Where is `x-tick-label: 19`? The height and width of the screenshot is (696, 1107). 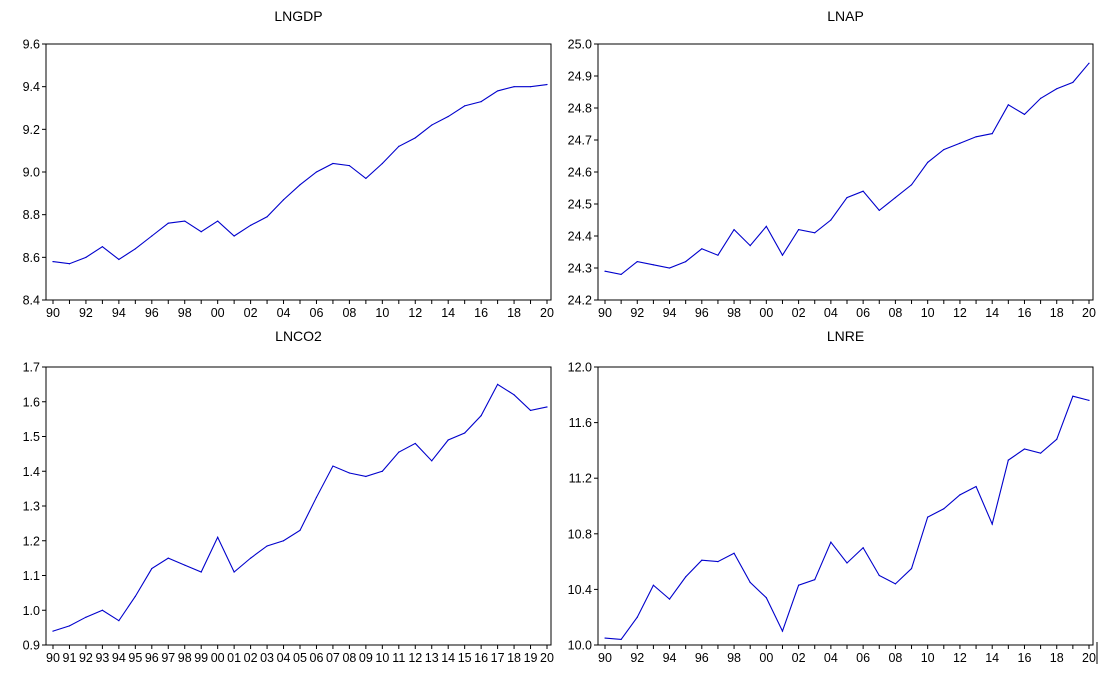
x-tick-label: 19 is located at coordinates (531, 658).